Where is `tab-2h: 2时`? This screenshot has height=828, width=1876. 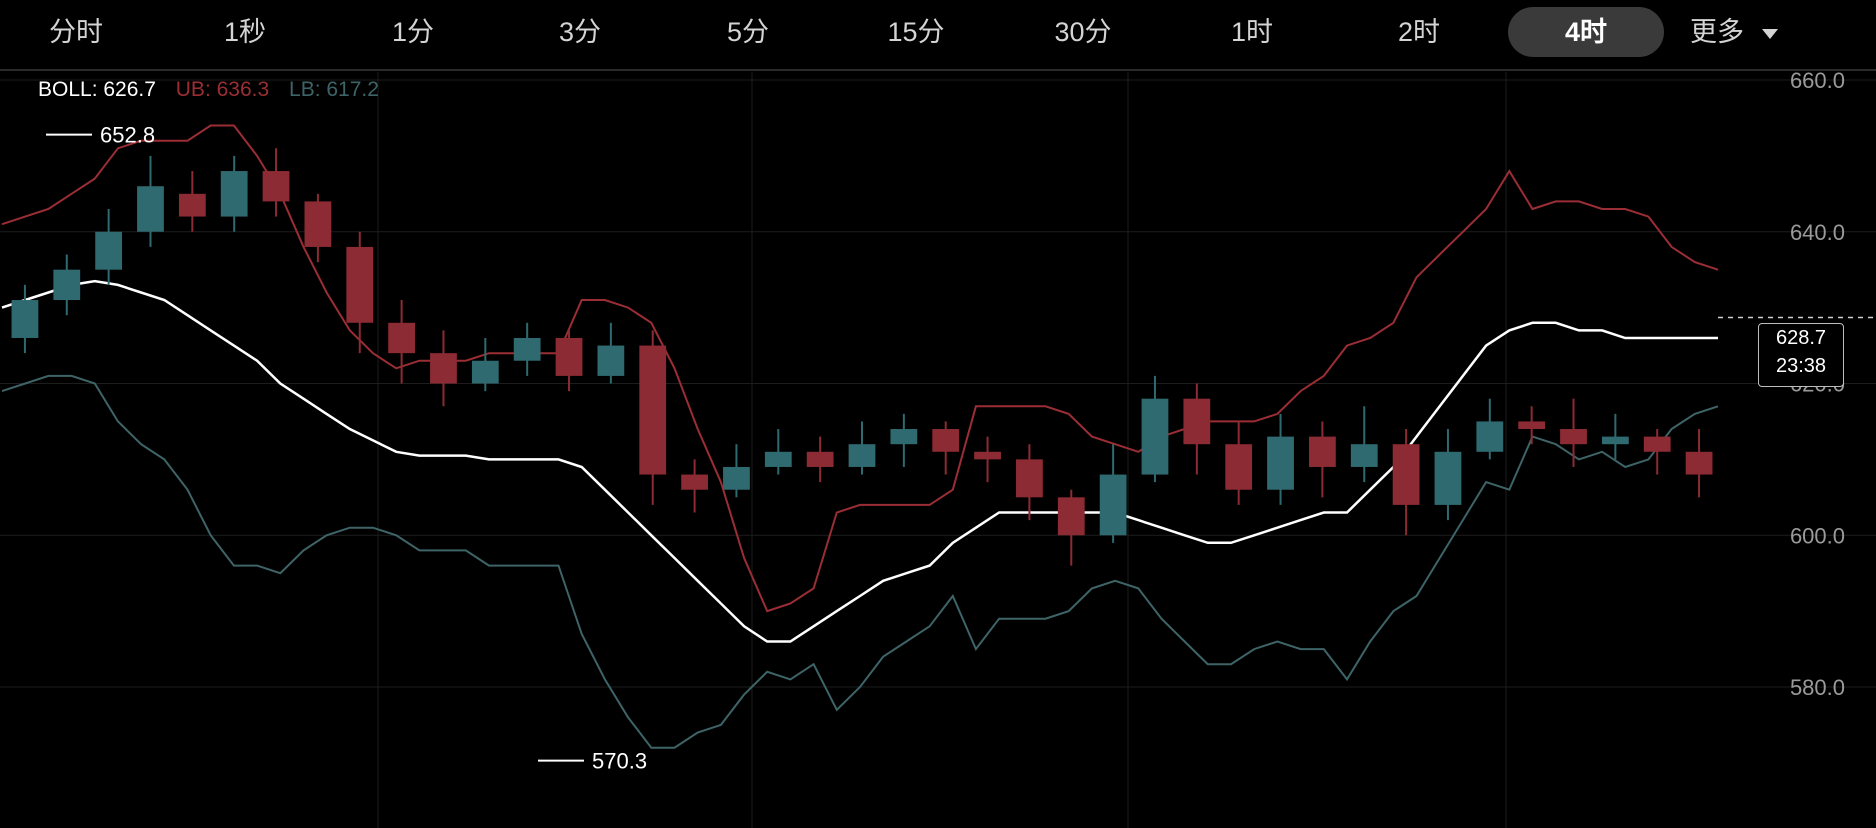 tab-2h: 2时 is located at coordinates (1419, 32).